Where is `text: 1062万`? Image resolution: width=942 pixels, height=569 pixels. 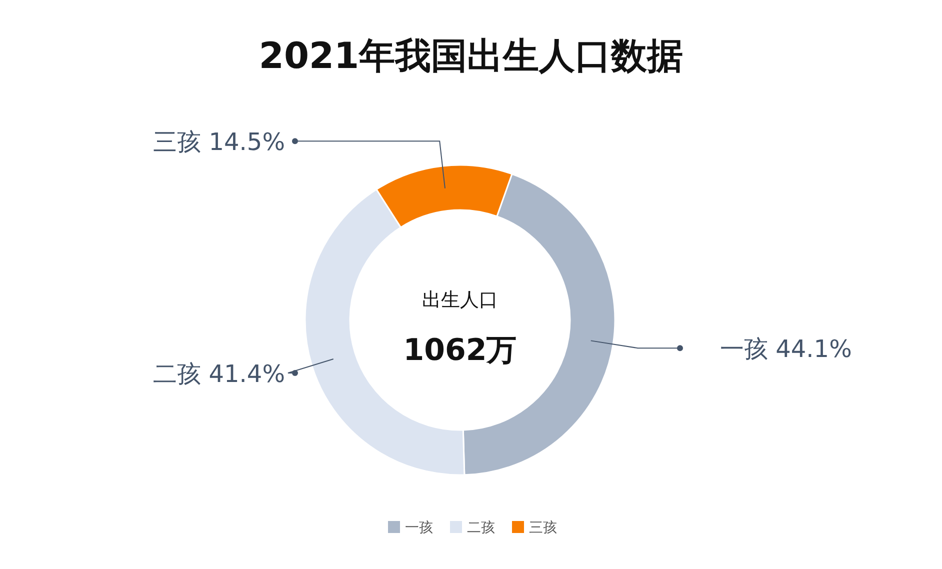
text: 1062万 is located at coordinates (460, 350).